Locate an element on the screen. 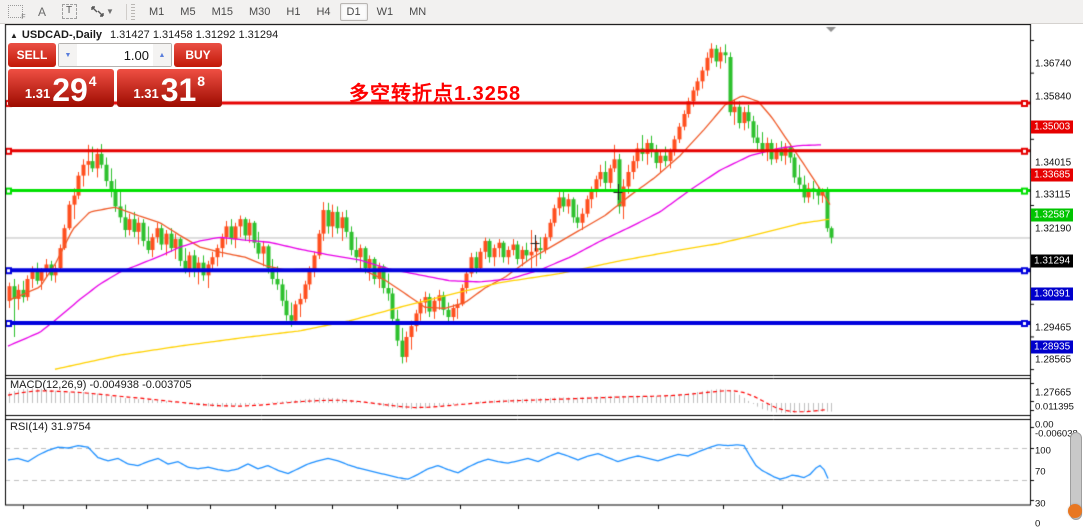  indicator-tick-label: 30 is located at coordinates (1040, 504).